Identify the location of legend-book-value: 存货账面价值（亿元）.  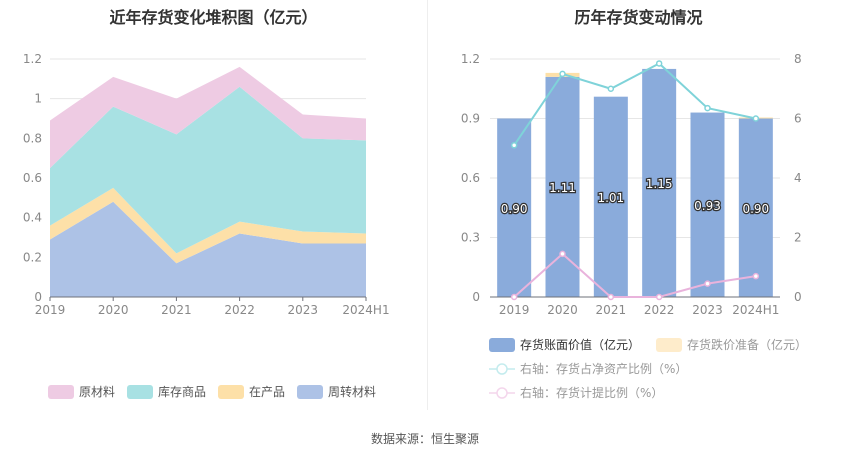
(580, 345).